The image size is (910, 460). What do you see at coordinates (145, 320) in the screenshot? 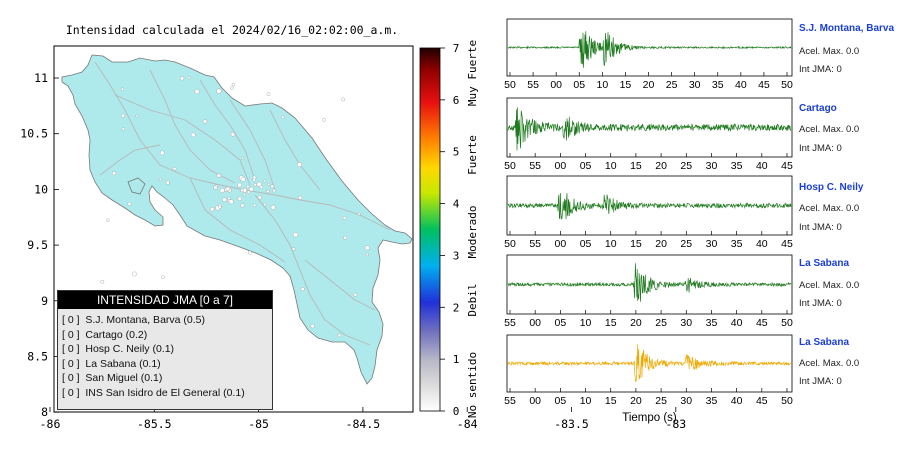
I see `legend-item-label: S.J. Montana, Barva (0.5)` at bounding box center [145, 320].